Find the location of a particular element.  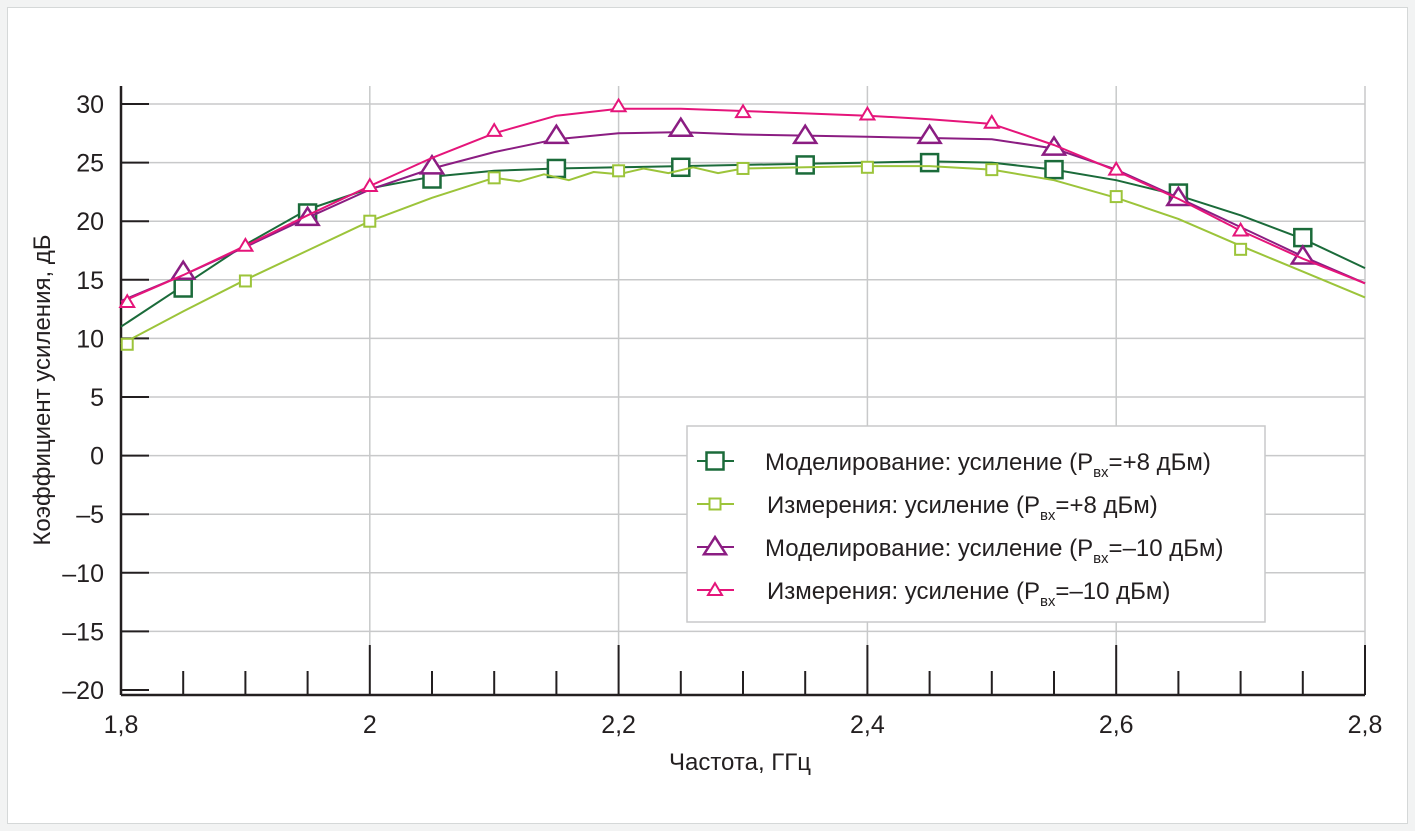

legend-label: Моделирование: усиление (Pвх=–10 дБм) is located at coordinates (994, 551).